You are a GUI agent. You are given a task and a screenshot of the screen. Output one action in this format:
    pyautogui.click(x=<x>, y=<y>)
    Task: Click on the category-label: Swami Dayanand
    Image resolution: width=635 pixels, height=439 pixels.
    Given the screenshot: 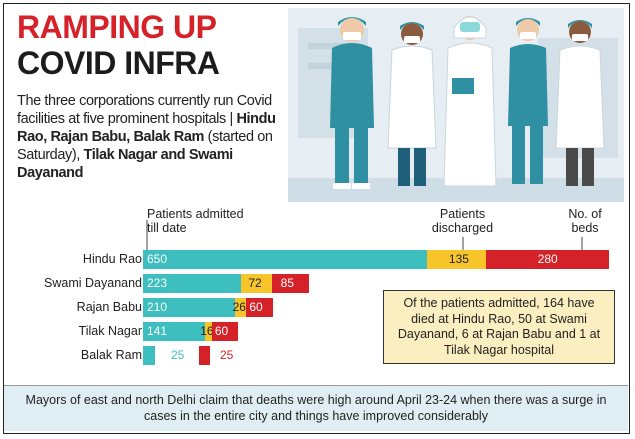 What is the action you would take?
    pyautogui.click(x=93, y=283)
    